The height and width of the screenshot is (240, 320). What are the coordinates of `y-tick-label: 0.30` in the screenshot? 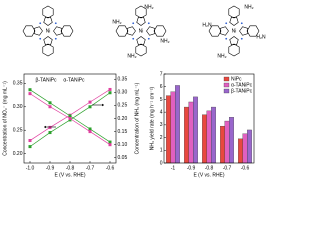 It's located at (18, 107).